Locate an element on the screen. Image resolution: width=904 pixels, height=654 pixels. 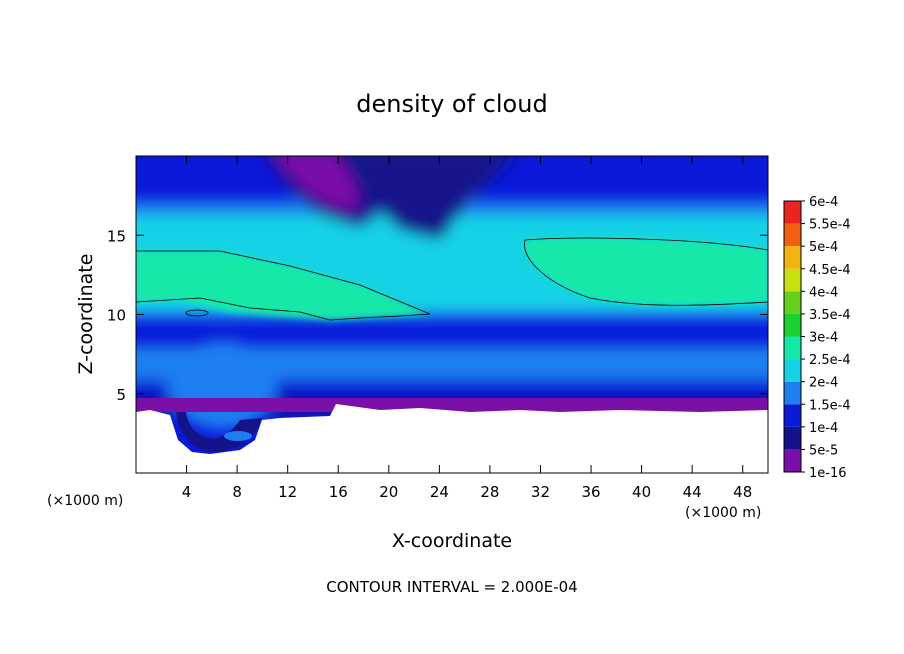
x-tick-label: 24 is located at coordinates (439, 492).